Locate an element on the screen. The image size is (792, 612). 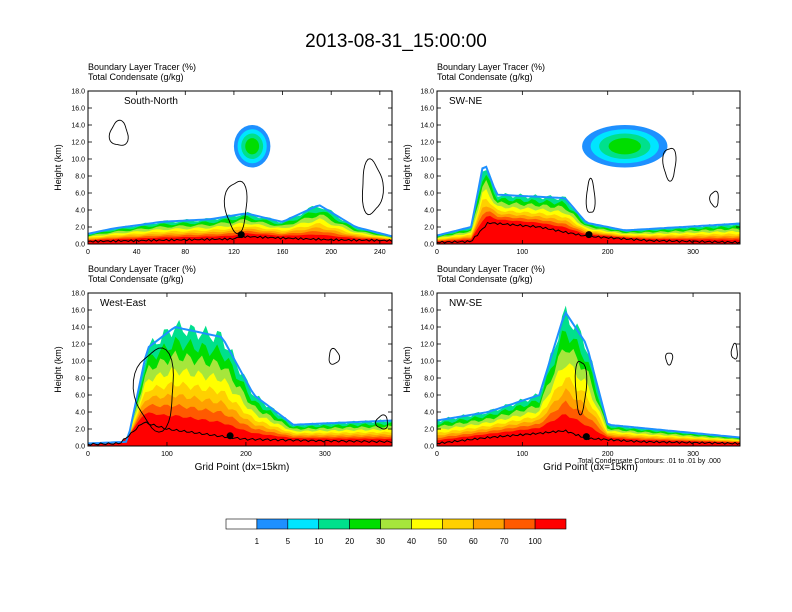
x-axis-label: Grid Point (dx=15km) is located at coordinates (590, 467).